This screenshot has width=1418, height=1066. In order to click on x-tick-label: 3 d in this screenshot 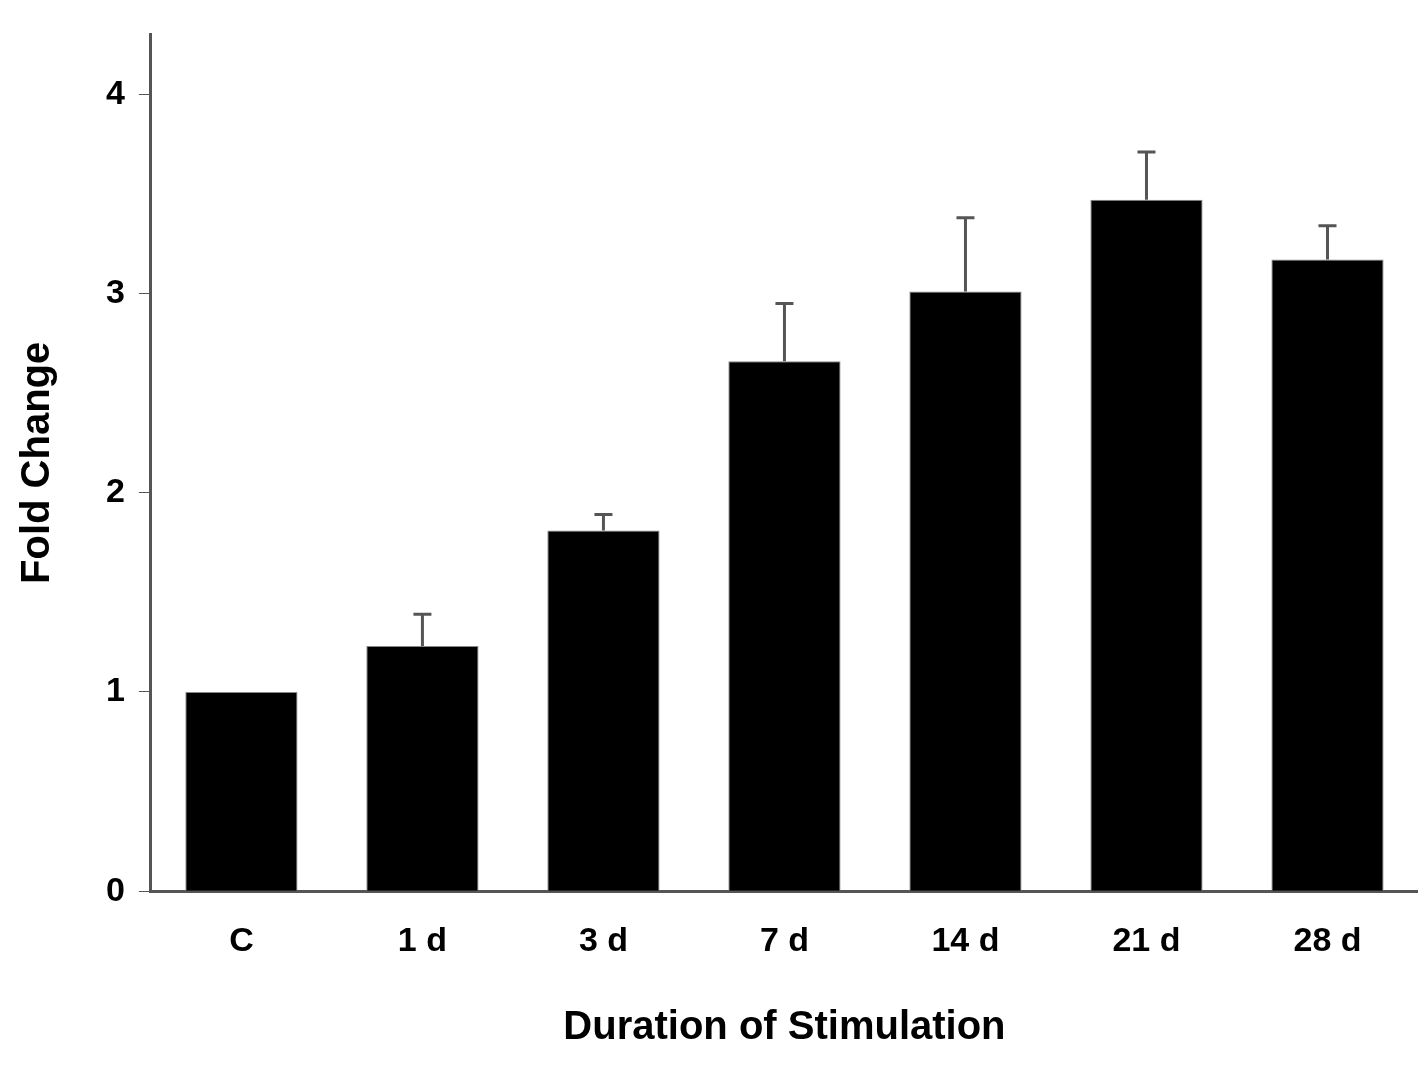, I will do `click(603, 938)`.